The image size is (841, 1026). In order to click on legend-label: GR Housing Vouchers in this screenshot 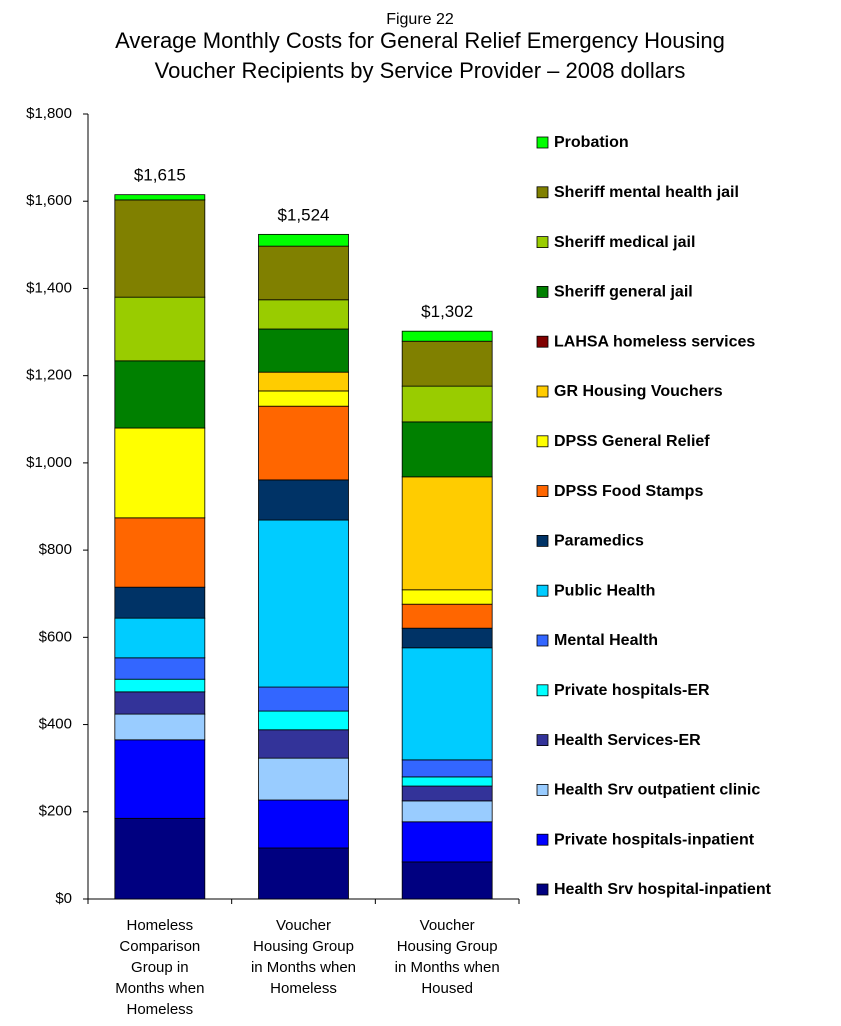, I will do `click(638, 391)`.